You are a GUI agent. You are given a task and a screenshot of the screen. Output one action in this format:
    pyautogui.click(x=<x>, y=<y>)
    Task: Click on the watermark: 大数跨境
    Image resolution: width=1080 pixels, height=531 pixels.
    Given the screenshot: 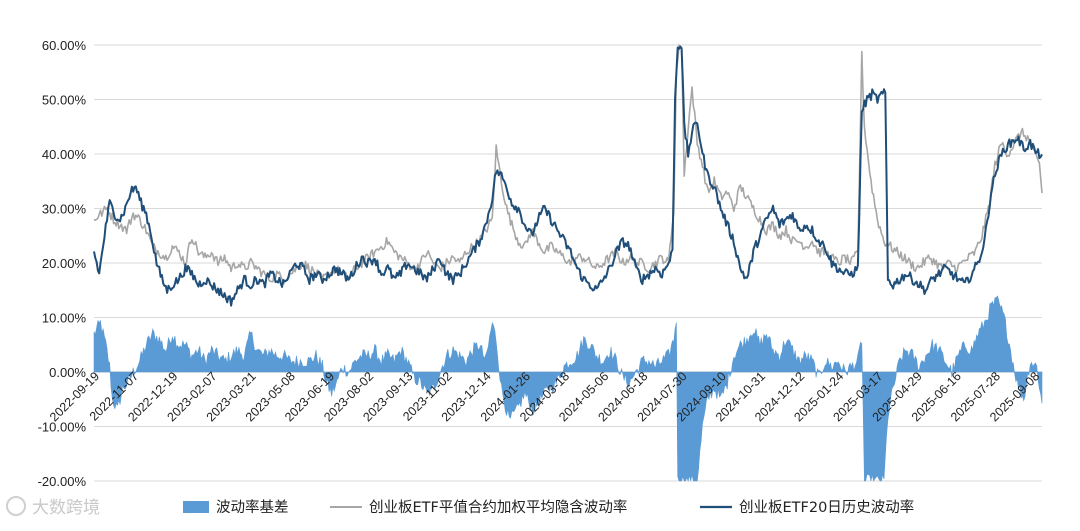 What is the action you would take?
    pyautogui.click(x=53, y=505)
    